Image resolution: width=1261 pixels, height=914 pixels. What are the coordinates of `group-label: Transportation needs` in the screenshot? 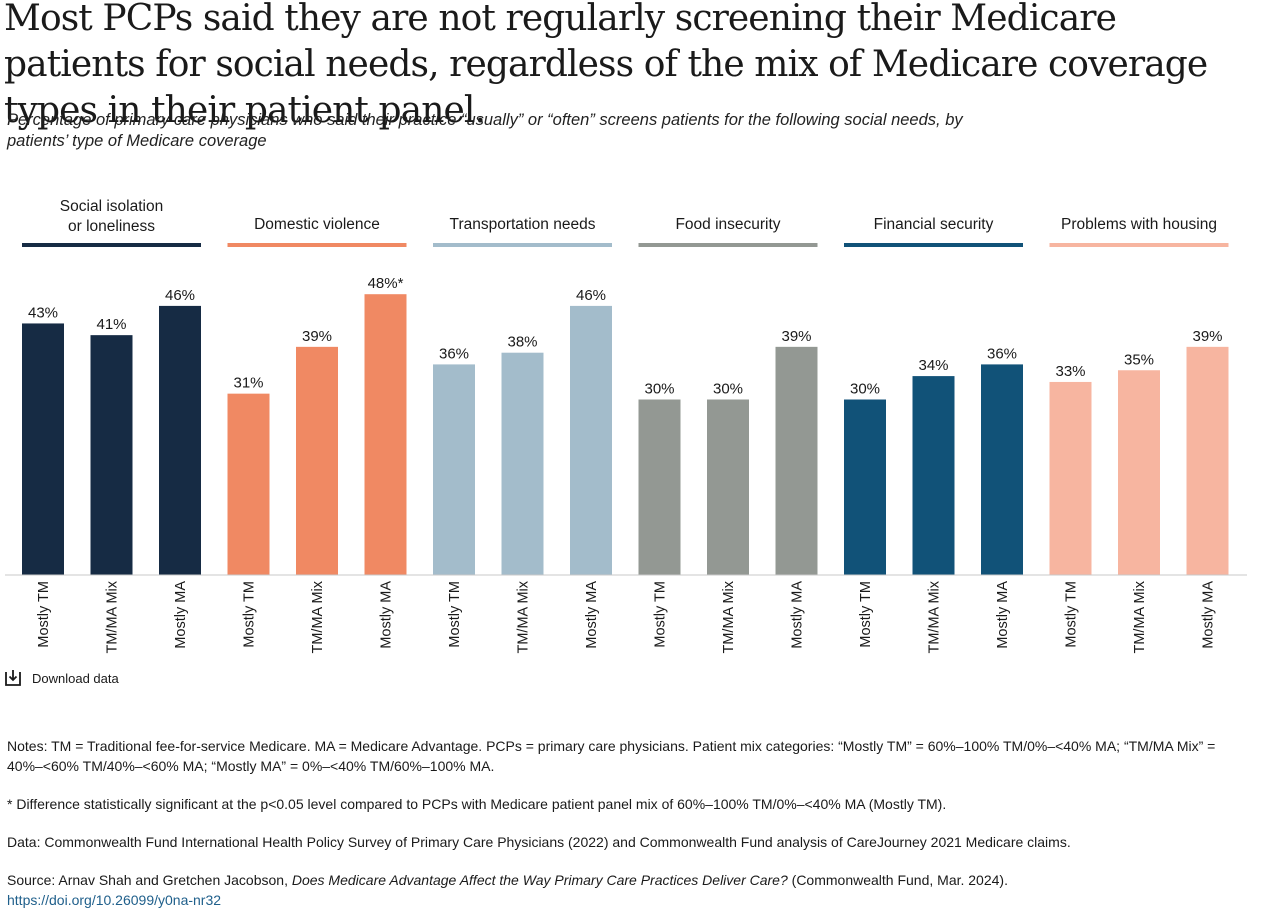 It's located at (523, 224).